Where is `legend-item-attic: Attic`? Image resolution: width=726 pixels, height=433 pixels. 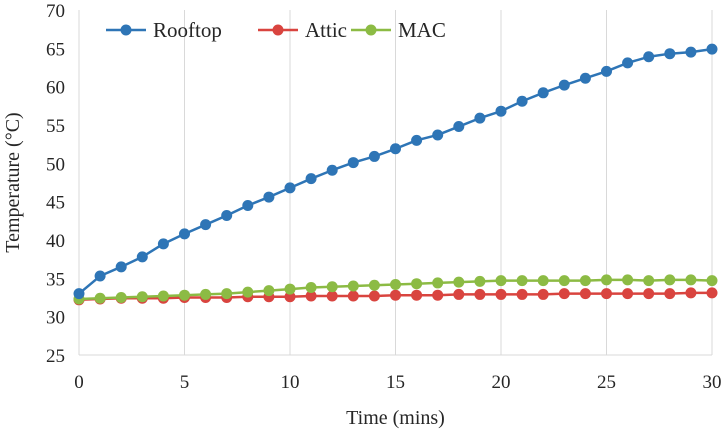 legend-item-attic: Attic is located at coordinates (302, 30).